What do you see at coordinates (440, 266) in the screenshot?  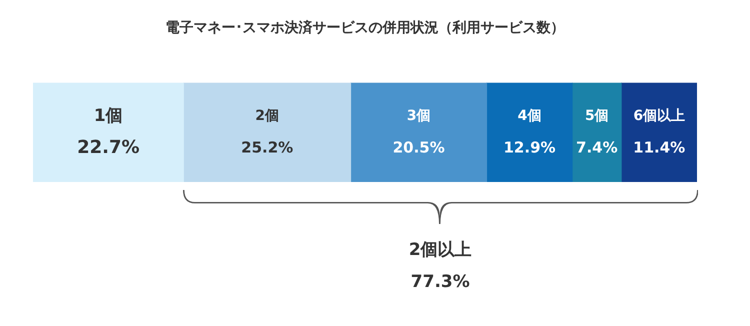 I see `text: 2個以上 77.3%` at bounding box center [440, 266].